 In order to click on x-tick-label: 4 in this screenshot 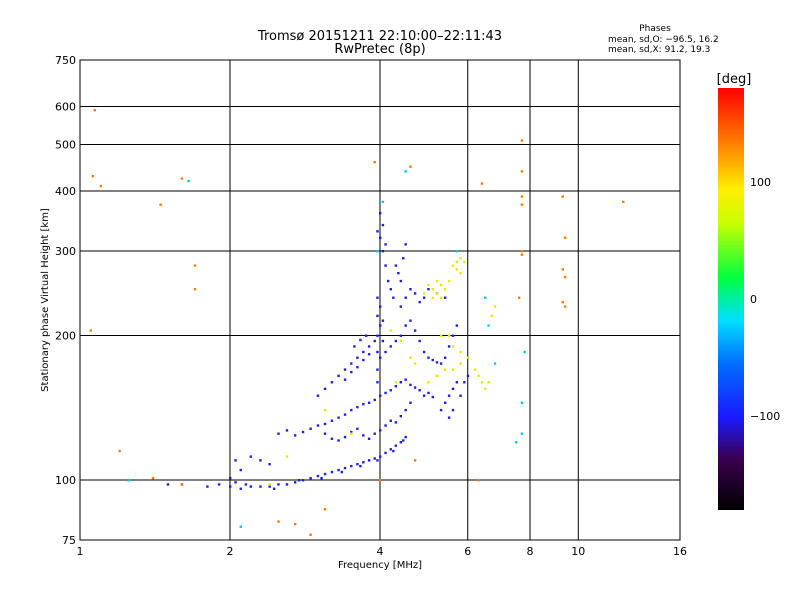, I will do `click(380, 551)`.